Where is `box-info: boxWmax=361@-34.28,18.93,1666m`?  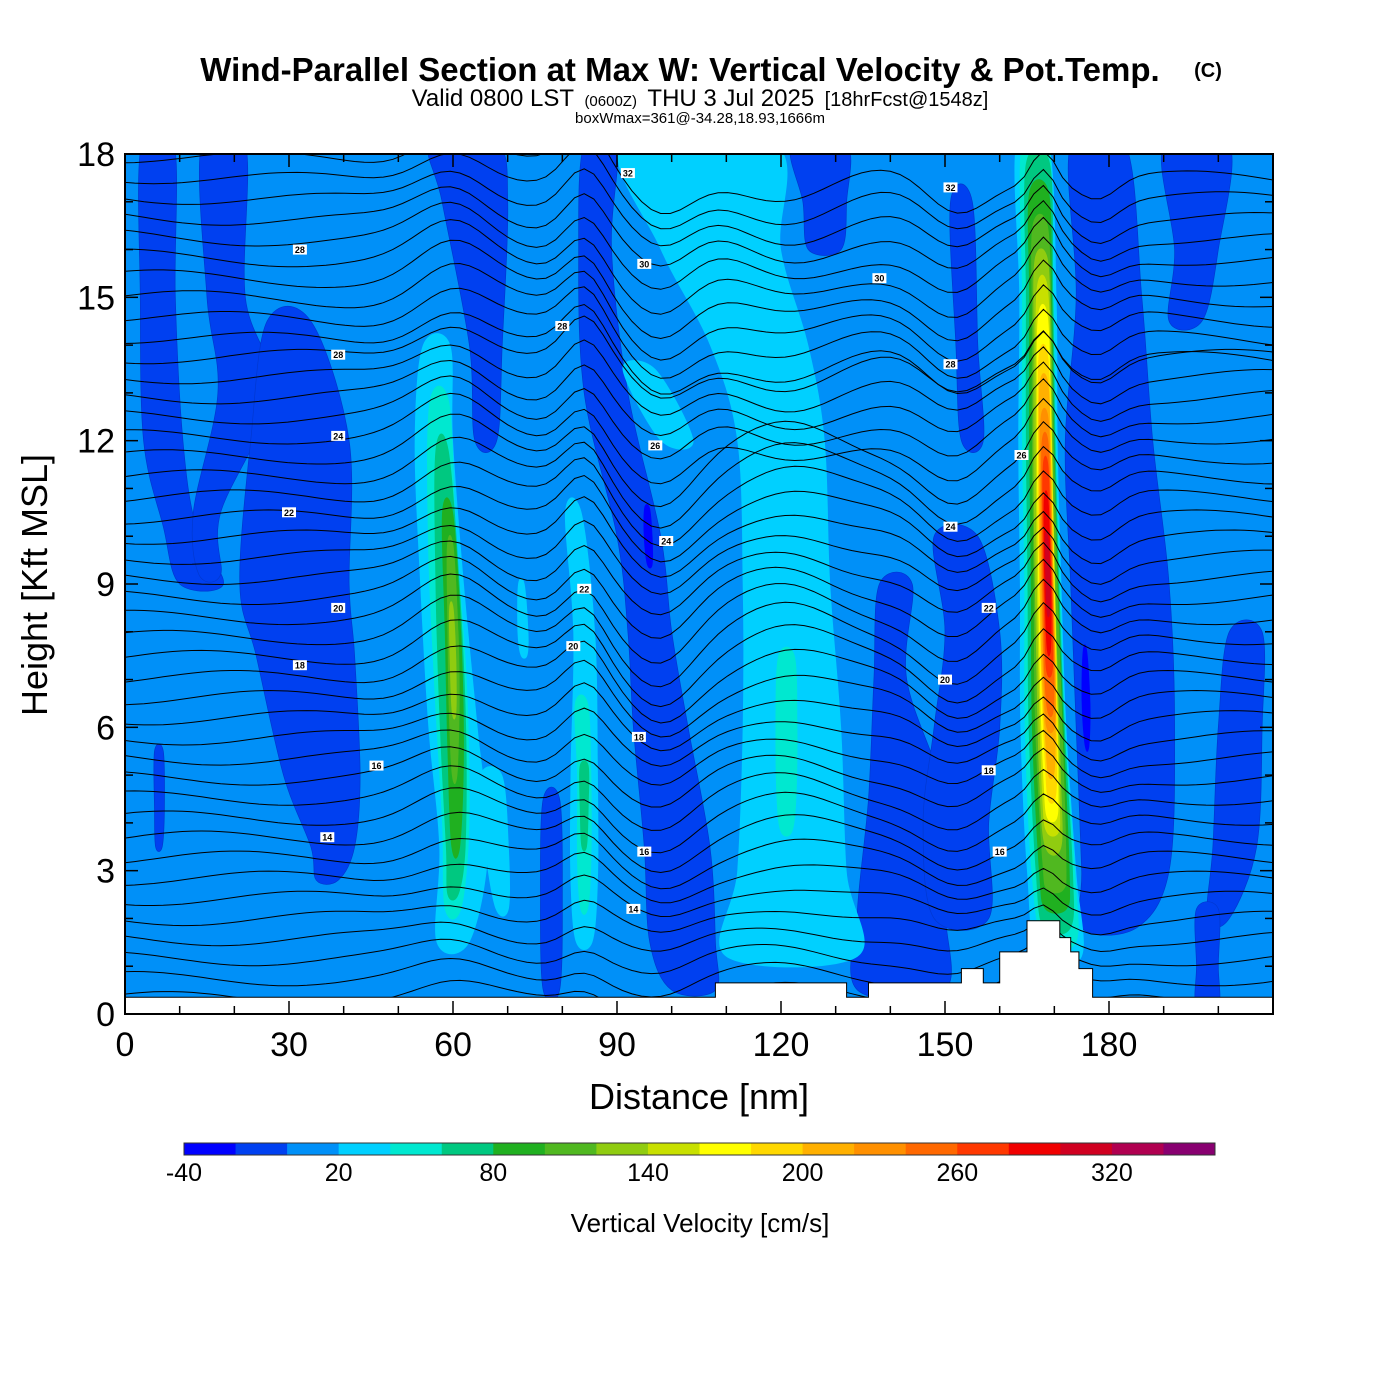 box-info: boxWmax=361@-34.28,18.93,1666m is located at coordinates (700, 118).